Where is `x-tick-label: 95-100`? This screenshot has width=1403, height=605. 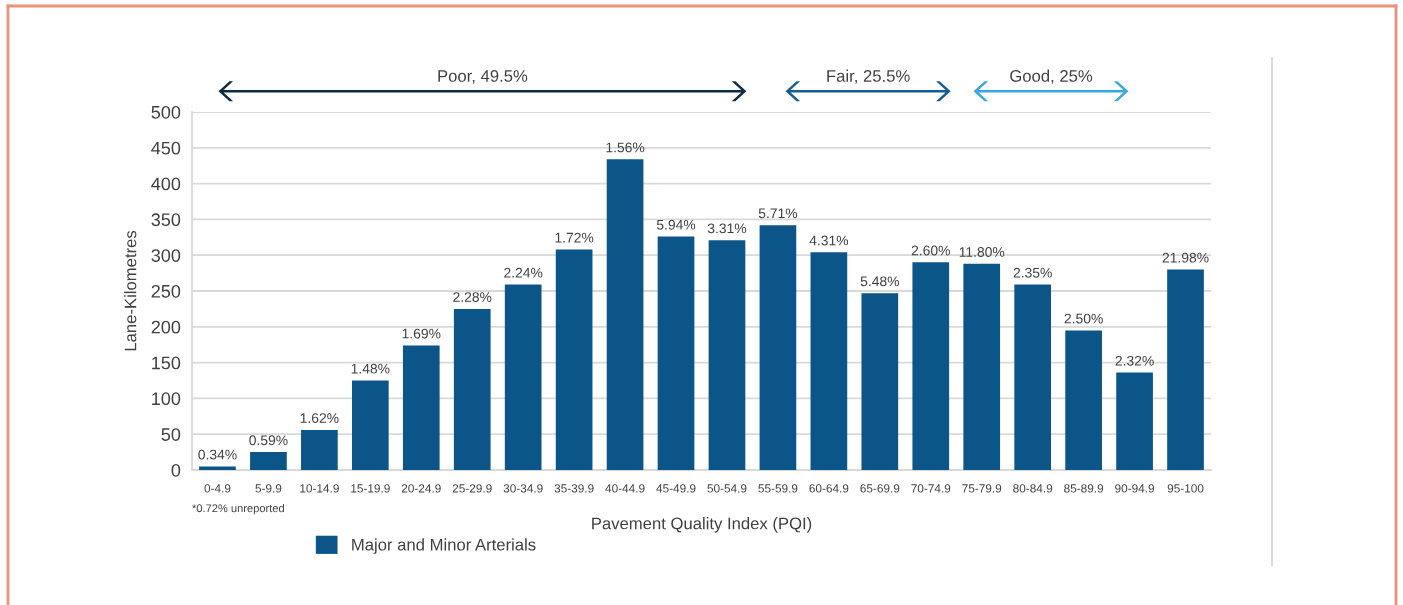
x-tick-label: 95-100 is located at coordinates (1185, 488).